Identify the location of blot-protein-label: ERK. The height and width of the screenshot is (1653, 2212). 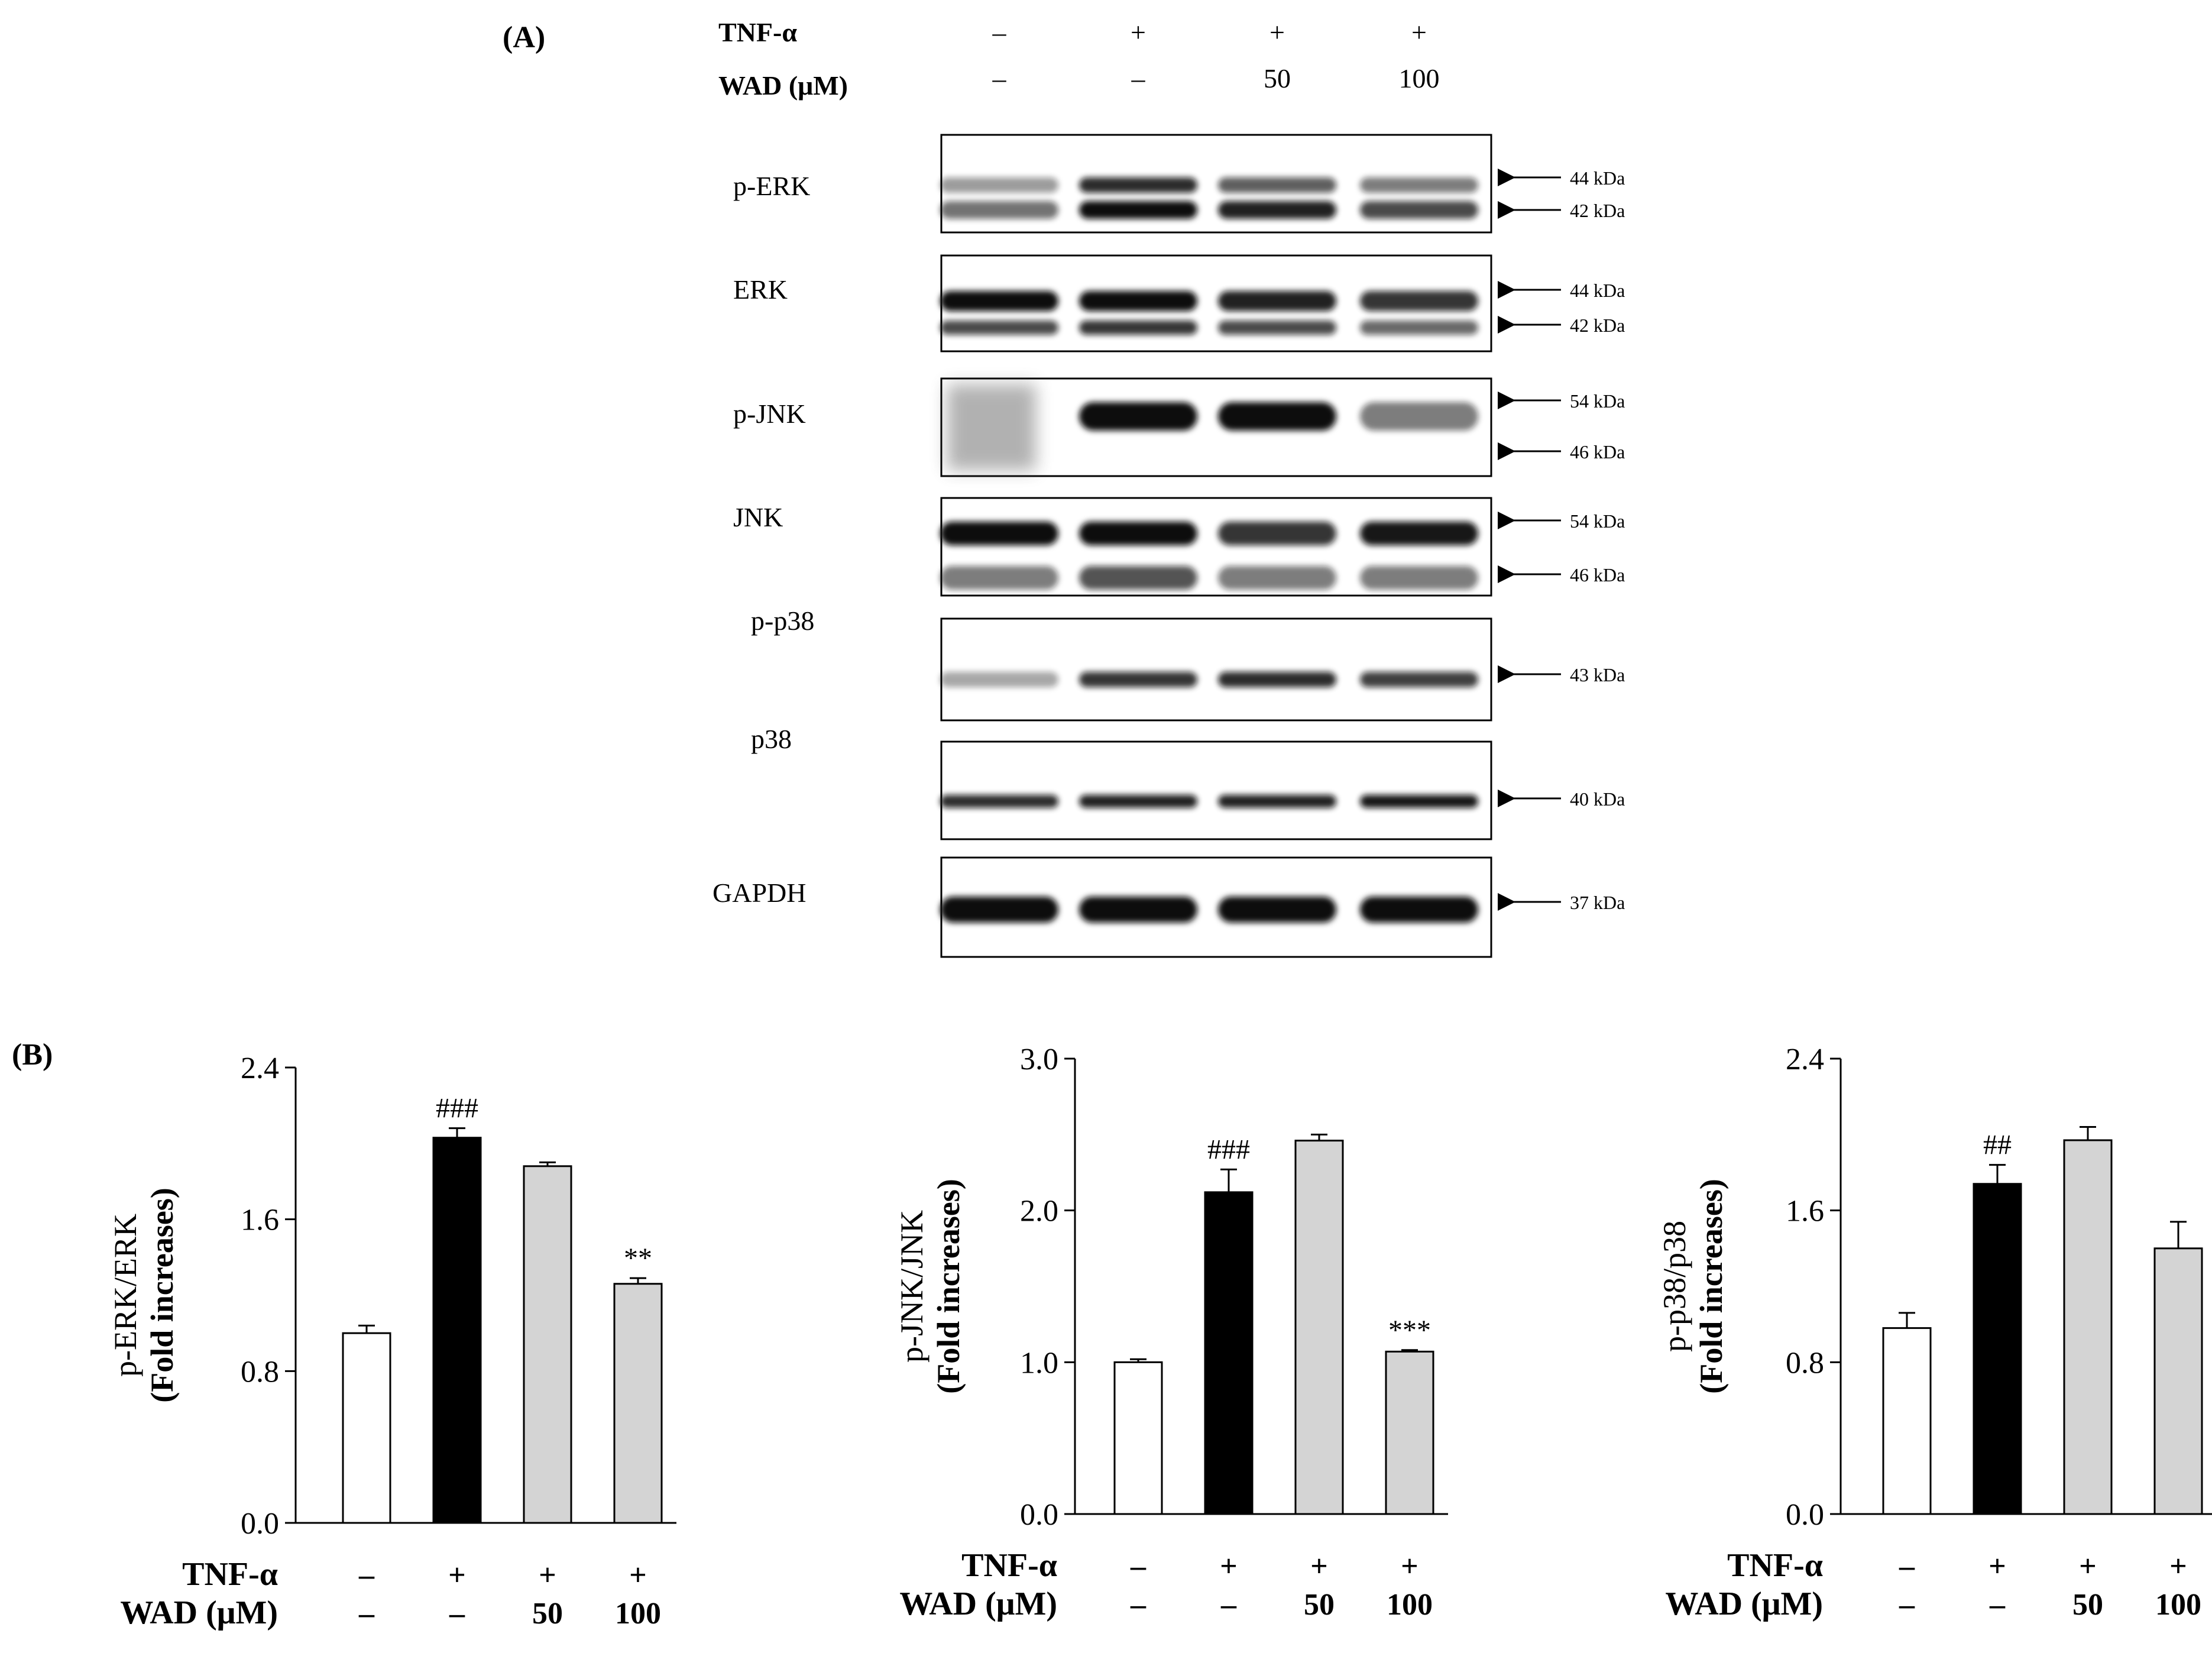
(761, 289).